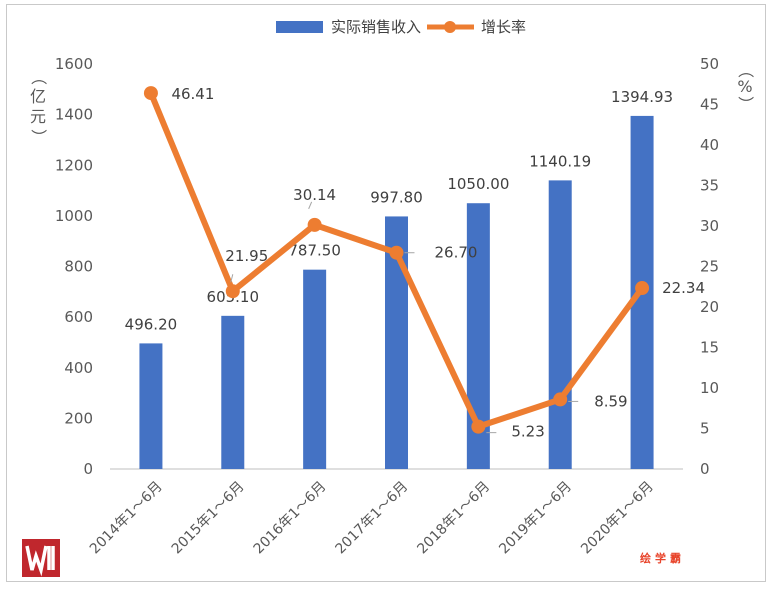  I want to click on line-value-label: 22.34, so click(683, 288).